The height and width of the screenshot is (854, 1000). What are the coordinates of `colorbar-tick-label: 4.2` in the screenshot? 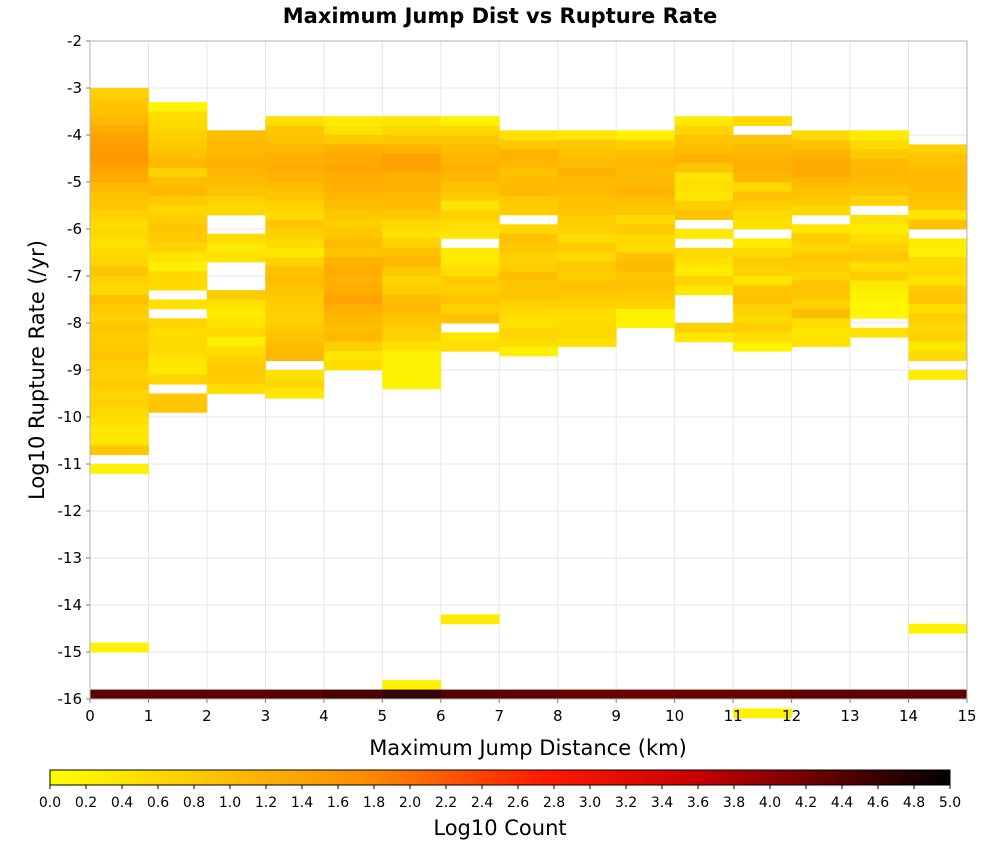 It's located at (806, 803).